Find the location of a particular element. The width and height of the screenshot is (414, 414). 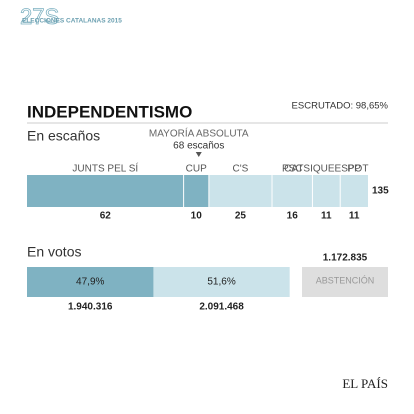

status: ESCRUTADO: 98,65% is located at coordinates (340, 106).